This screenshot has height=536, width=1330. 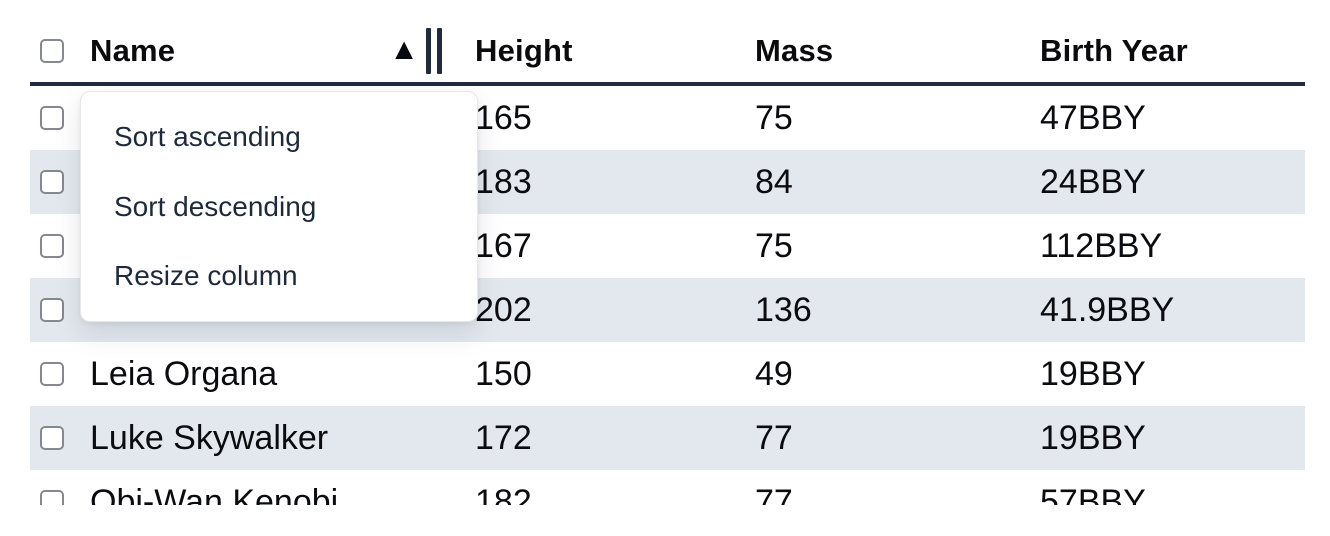 What do you see at coordinates (1093, 494) in the screenshot?
I see `cell-birth-year: 57BBY` at bounding box center [1093, 494].